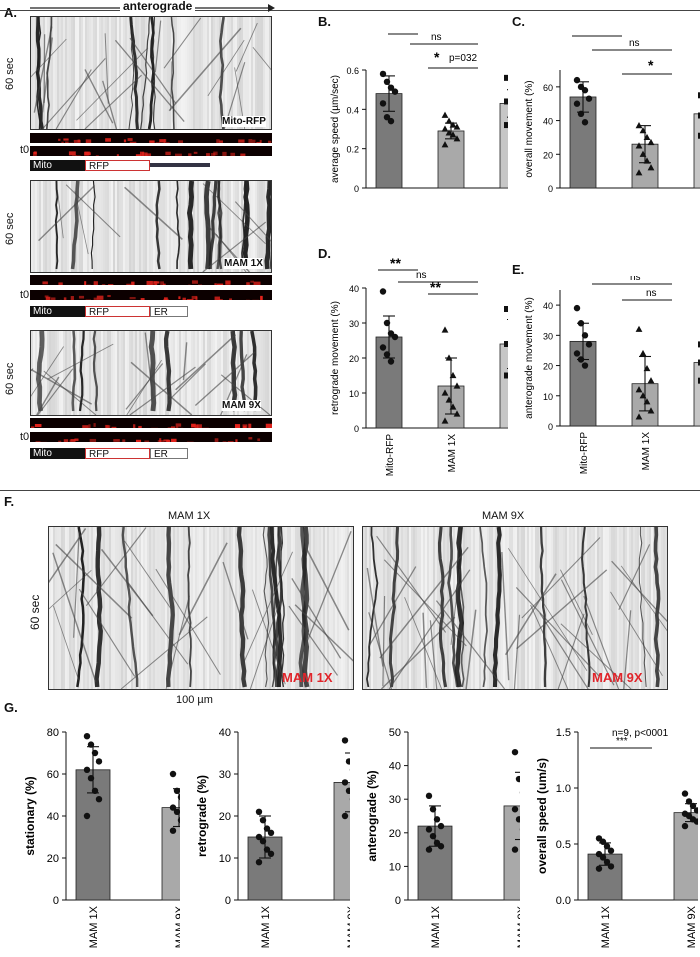  Describe the element at coordinates (563, 845) in the screenshot. I see `y-tick-label: 0.5` at that location.